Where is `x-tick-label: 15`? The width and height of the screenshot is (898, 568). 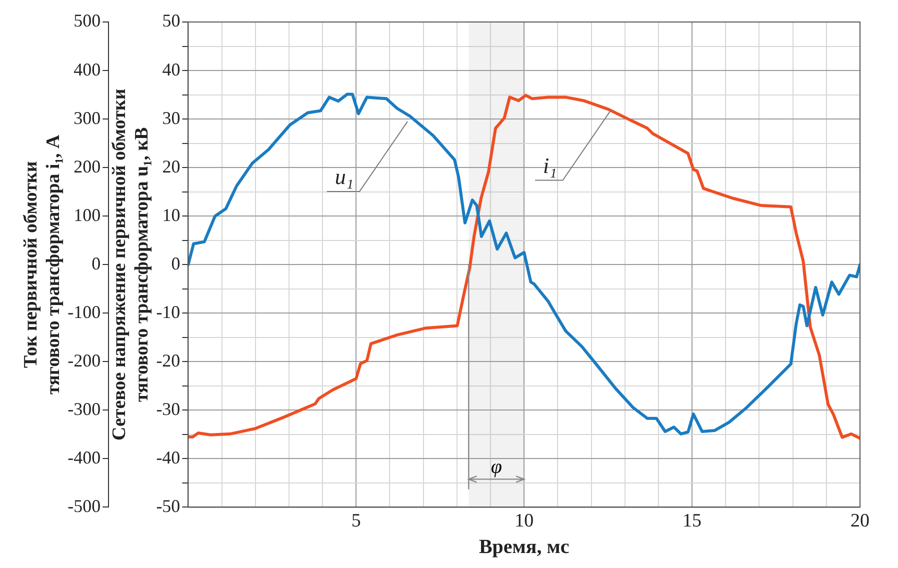 x-tick-label: 15 is located at coordinates (692, 521).